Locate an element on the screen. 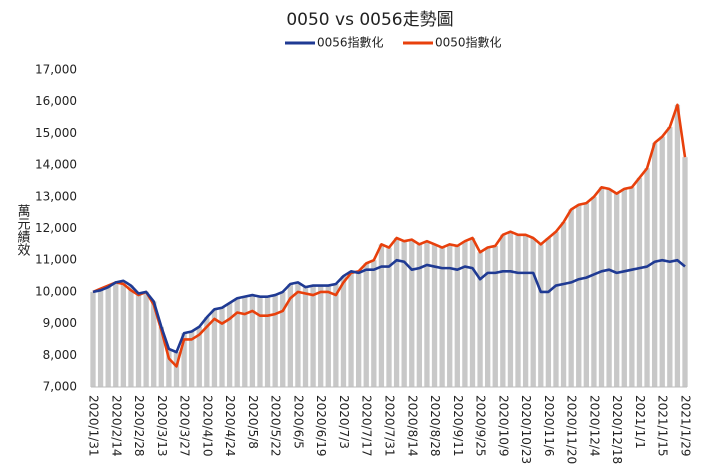 The image size is (720, 470). y-tick-label: 11,000 is located at coordinates (56, 260).